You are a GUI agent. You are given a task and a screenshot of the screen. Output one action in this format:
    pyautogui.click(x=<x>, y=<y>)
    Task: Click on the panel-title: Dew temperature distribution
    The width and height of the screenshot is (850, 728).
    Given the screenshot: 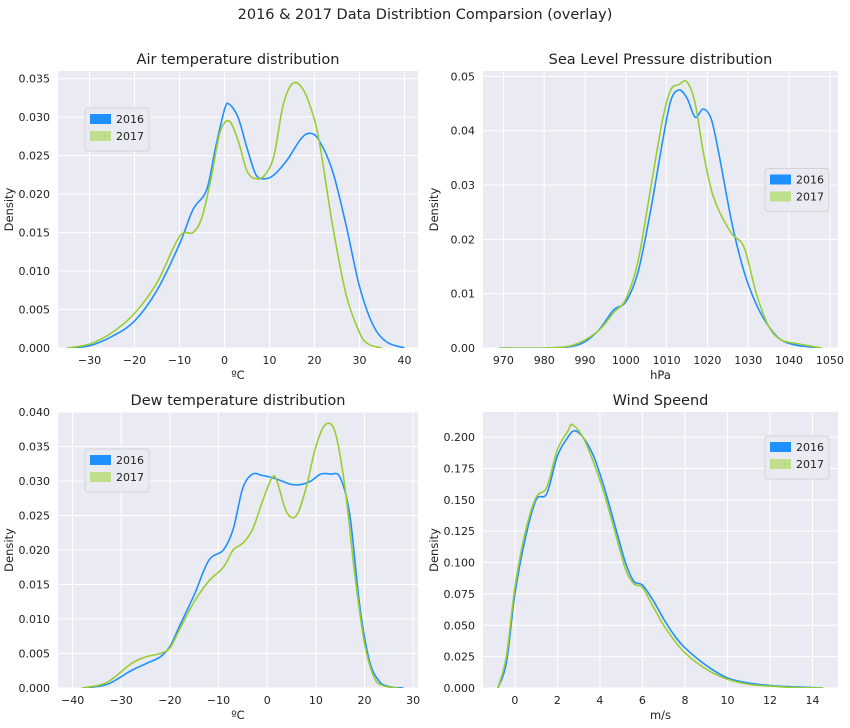 What is the action you would take?
    pyautogui.click(x=238, y=401)
    